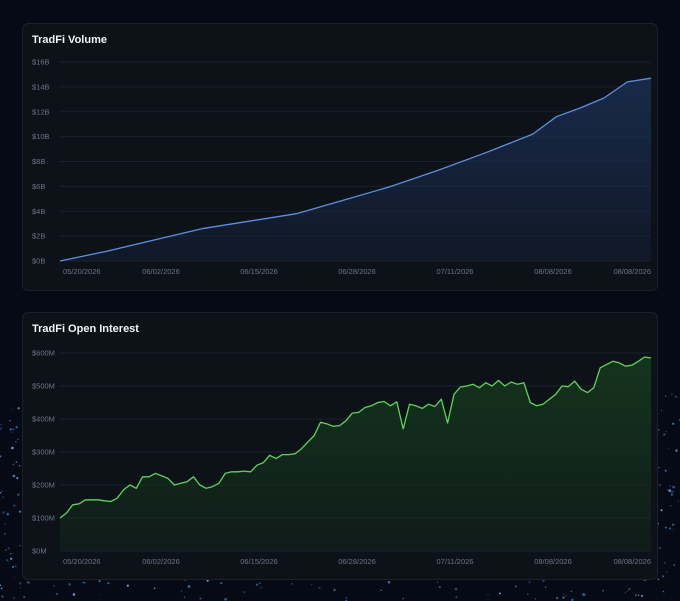 The width and height of the screenshot is (680, 601). Describe the element at coordinates (38, 186) in the screenshot. I see `y-tick-label: $6B` at that location.